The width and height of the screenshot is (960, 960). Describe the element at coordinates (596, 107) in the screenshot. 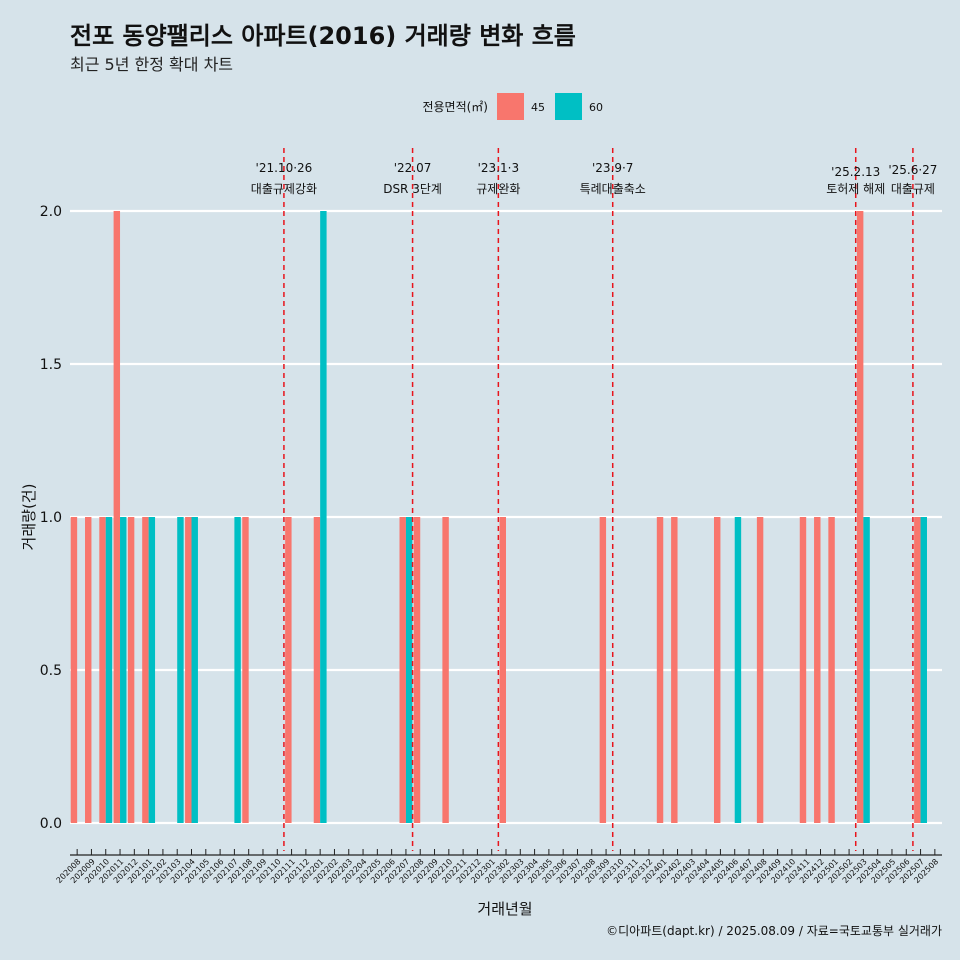

I see `legend-label-60: 60` at that location.